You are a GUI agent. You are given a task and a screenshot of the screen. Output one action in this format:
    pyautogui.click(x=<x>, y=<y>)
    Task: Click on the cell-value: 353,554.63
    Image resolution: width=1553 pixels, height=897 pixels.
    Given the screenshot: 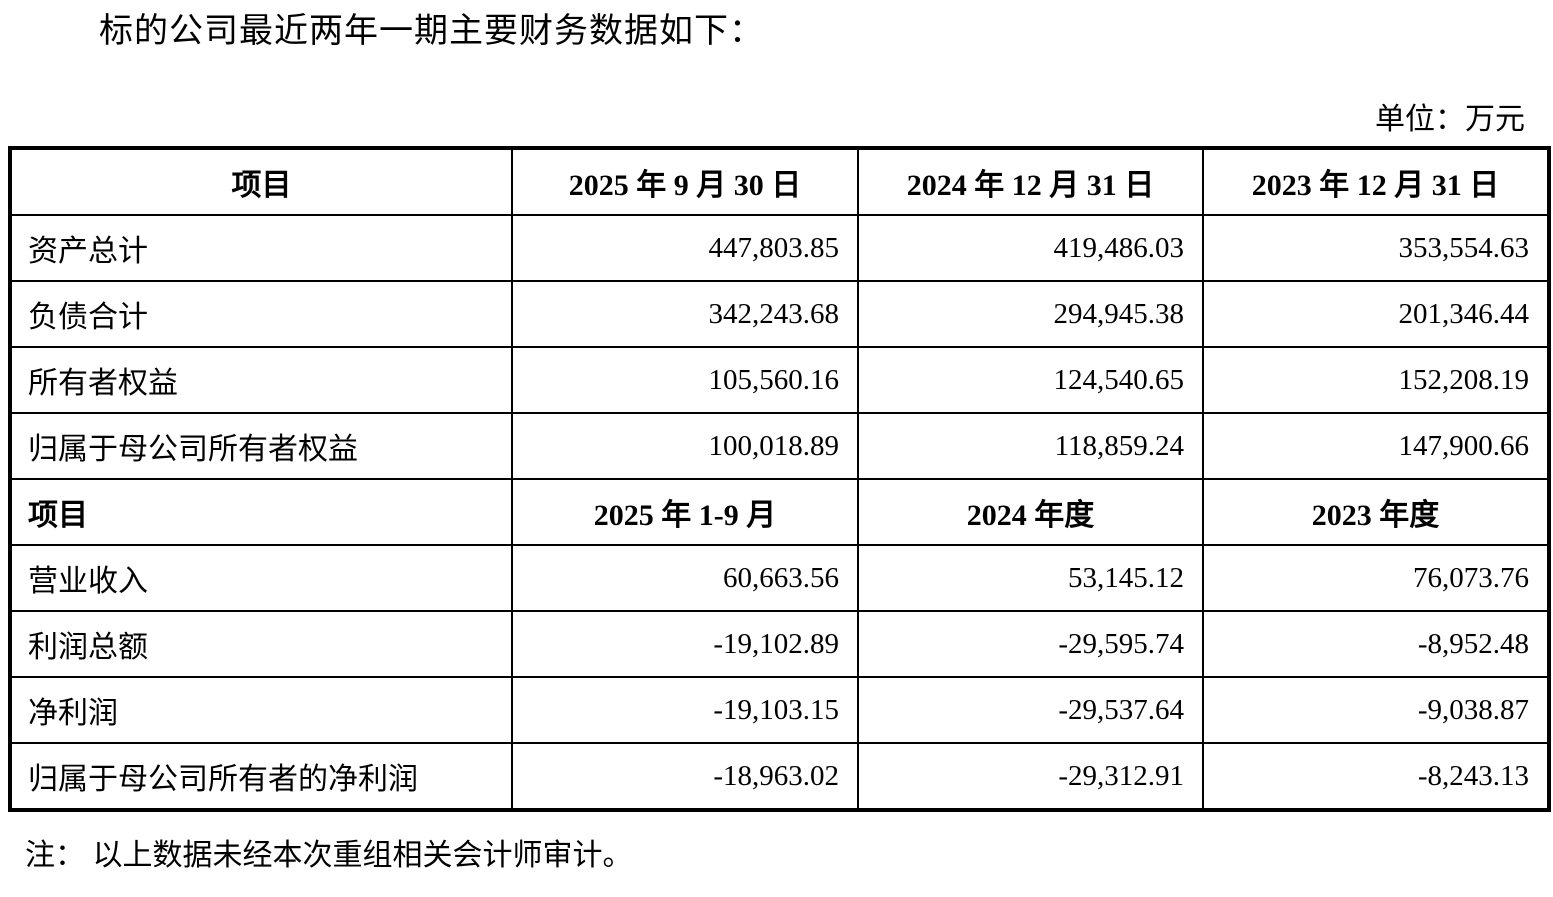 What is the action you would take?
    pyautogui.click(x=1376, y=248)
    